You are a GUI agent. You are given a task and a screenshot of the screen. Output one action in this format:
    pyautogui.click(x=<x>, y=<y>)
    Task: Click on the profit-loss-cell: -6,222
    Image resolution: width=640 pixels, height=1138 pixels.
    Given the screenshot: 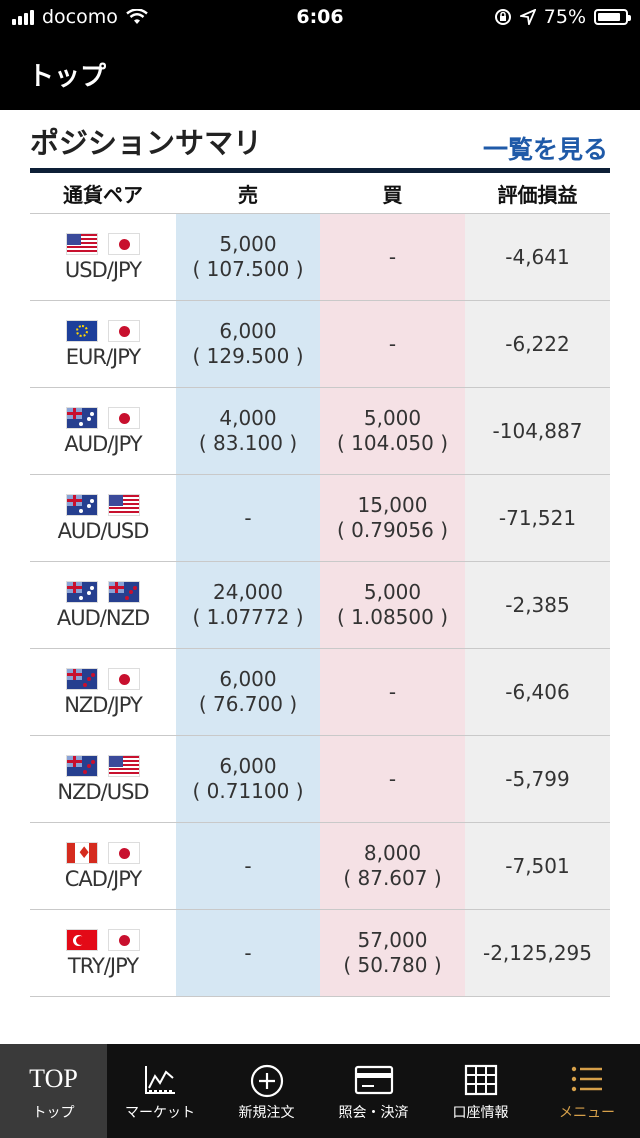 What is the action you would take?
    pyautogui.click(x=537, y=344)
    